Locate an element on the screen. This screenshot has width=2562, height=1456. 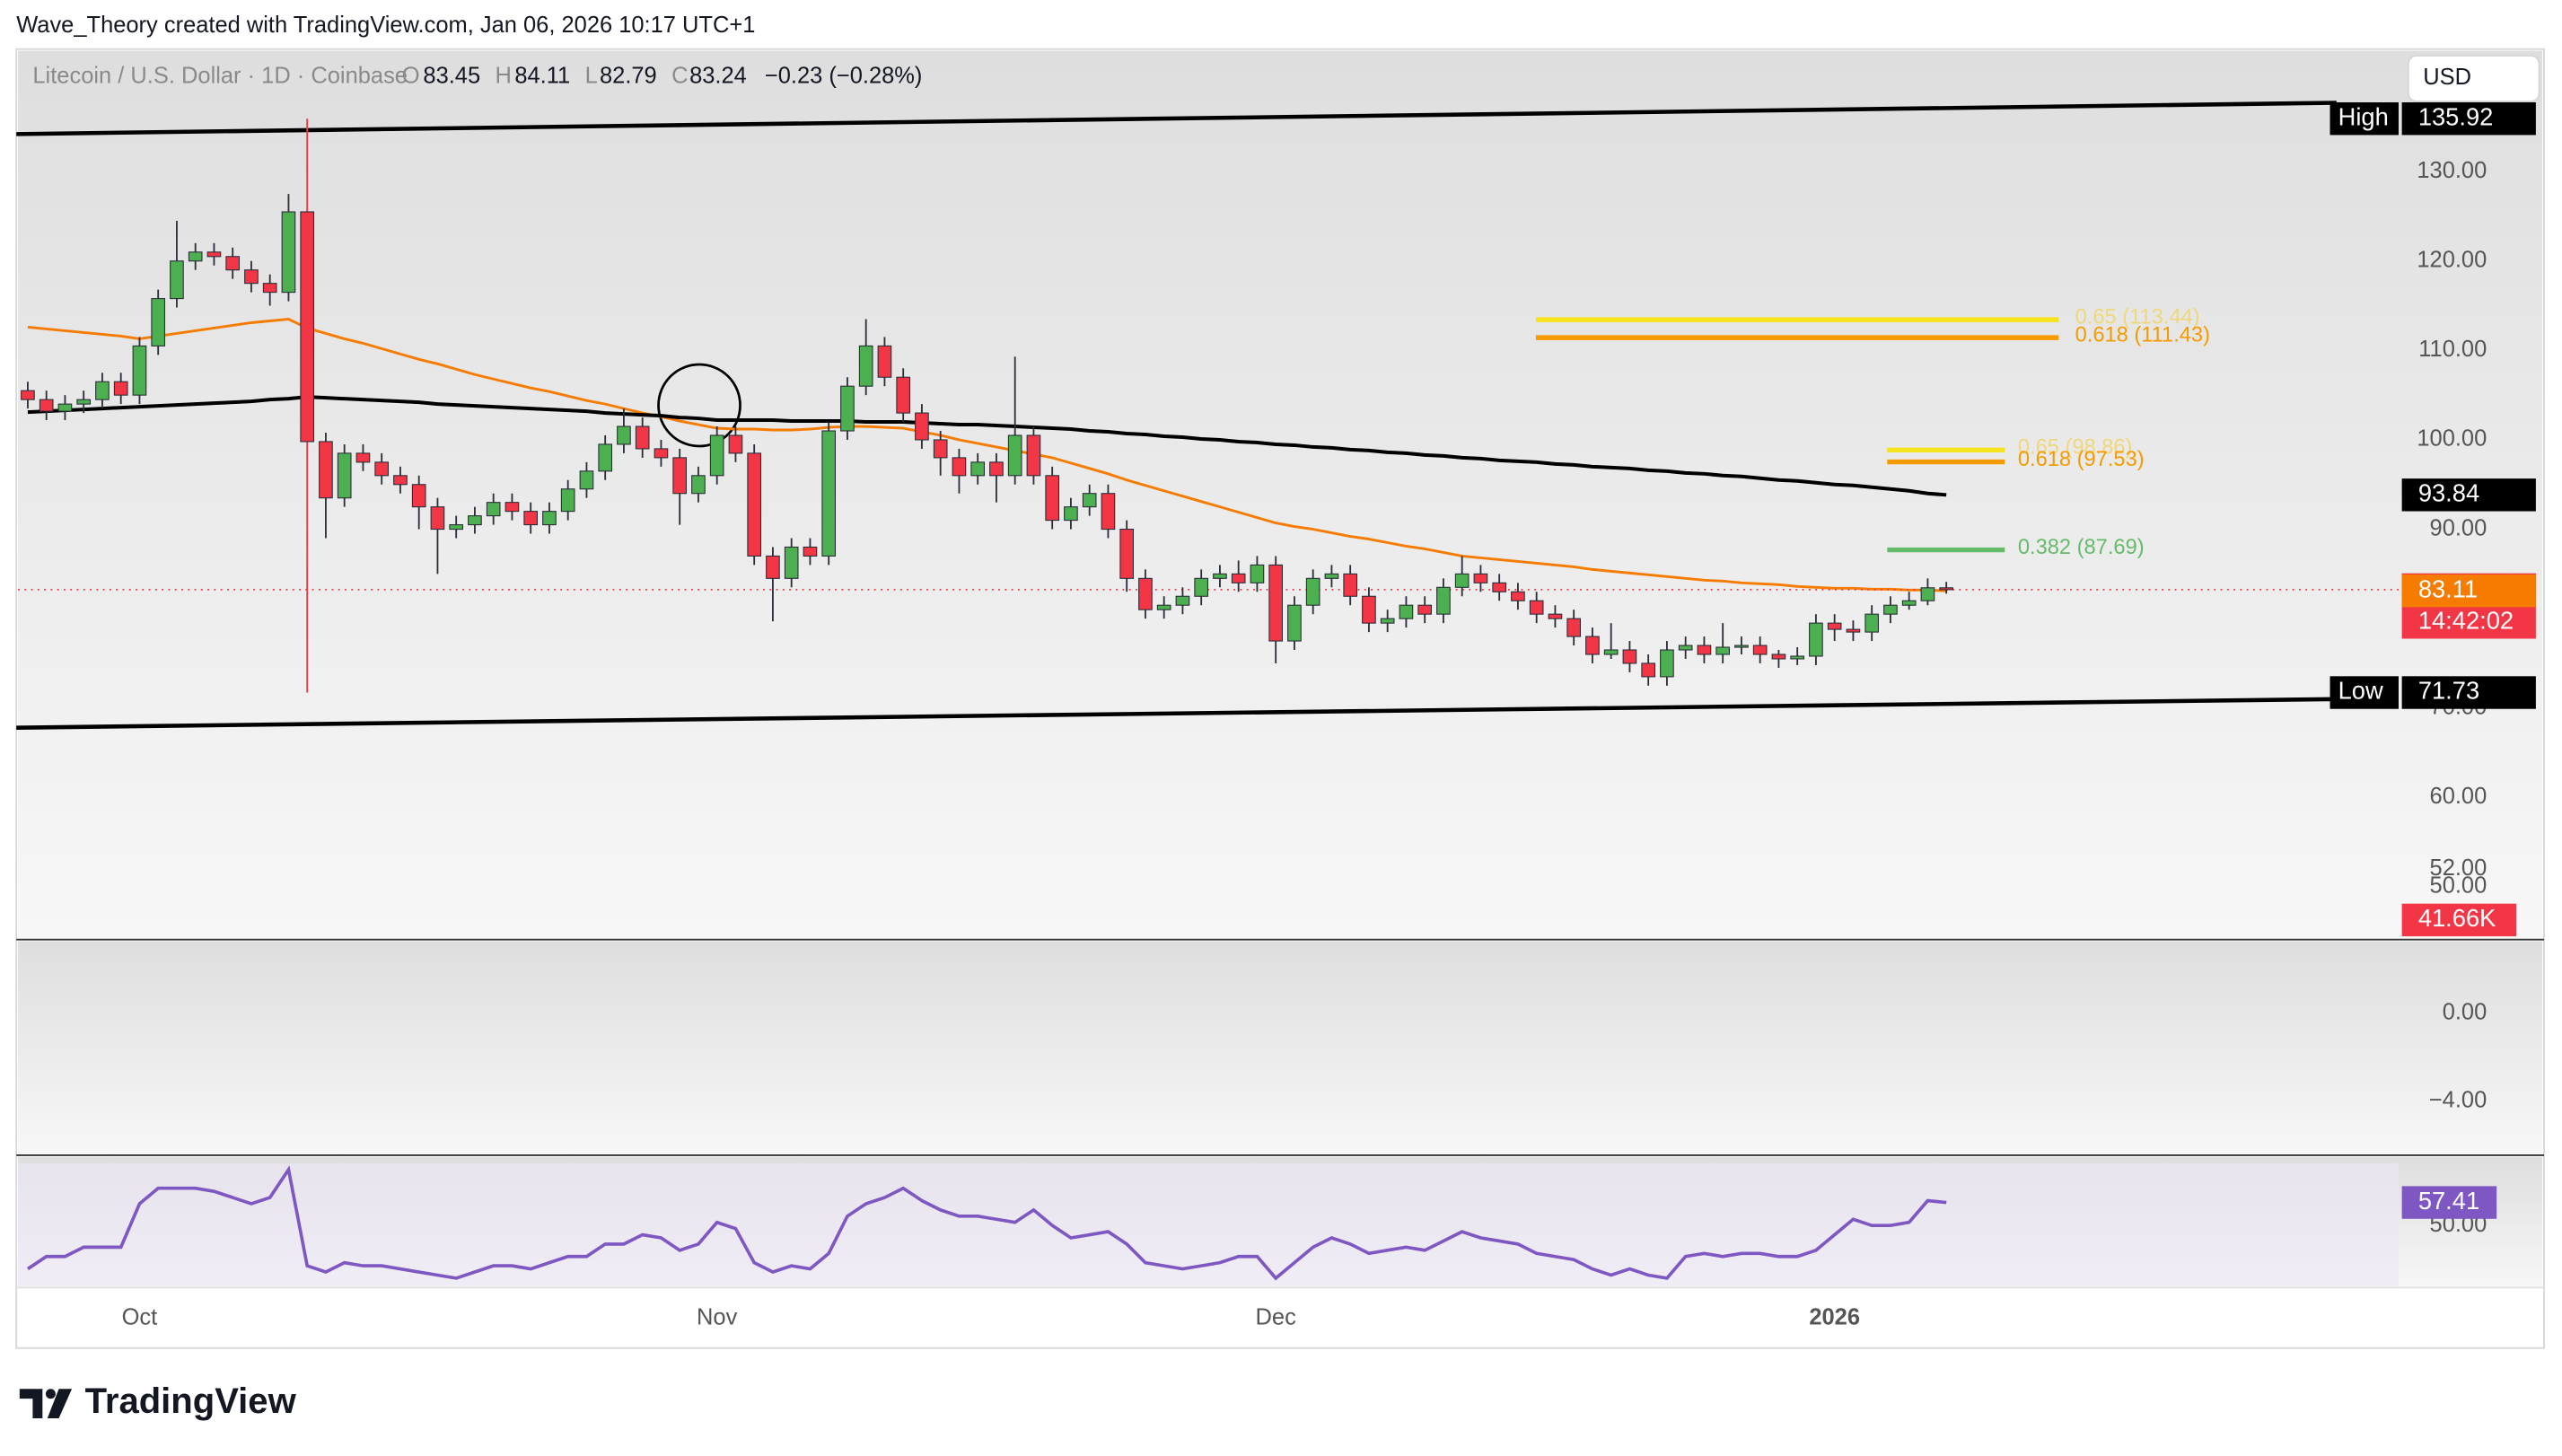
fib-label: 0.618 (111.43) is located at coordinates (2142, 335).